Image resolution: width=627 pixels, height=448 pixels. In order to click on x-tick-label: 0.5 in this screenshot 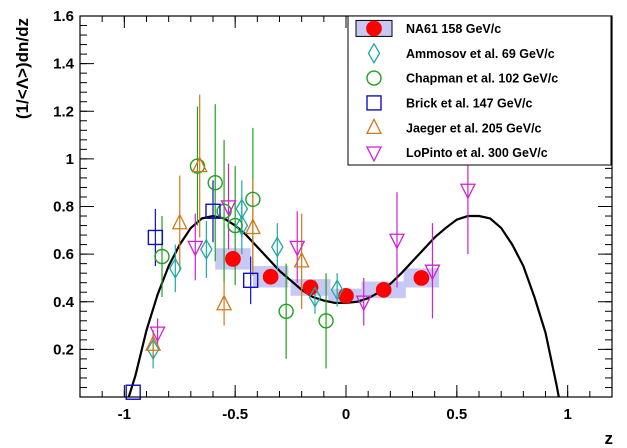, I will do `click(456, 414)`.